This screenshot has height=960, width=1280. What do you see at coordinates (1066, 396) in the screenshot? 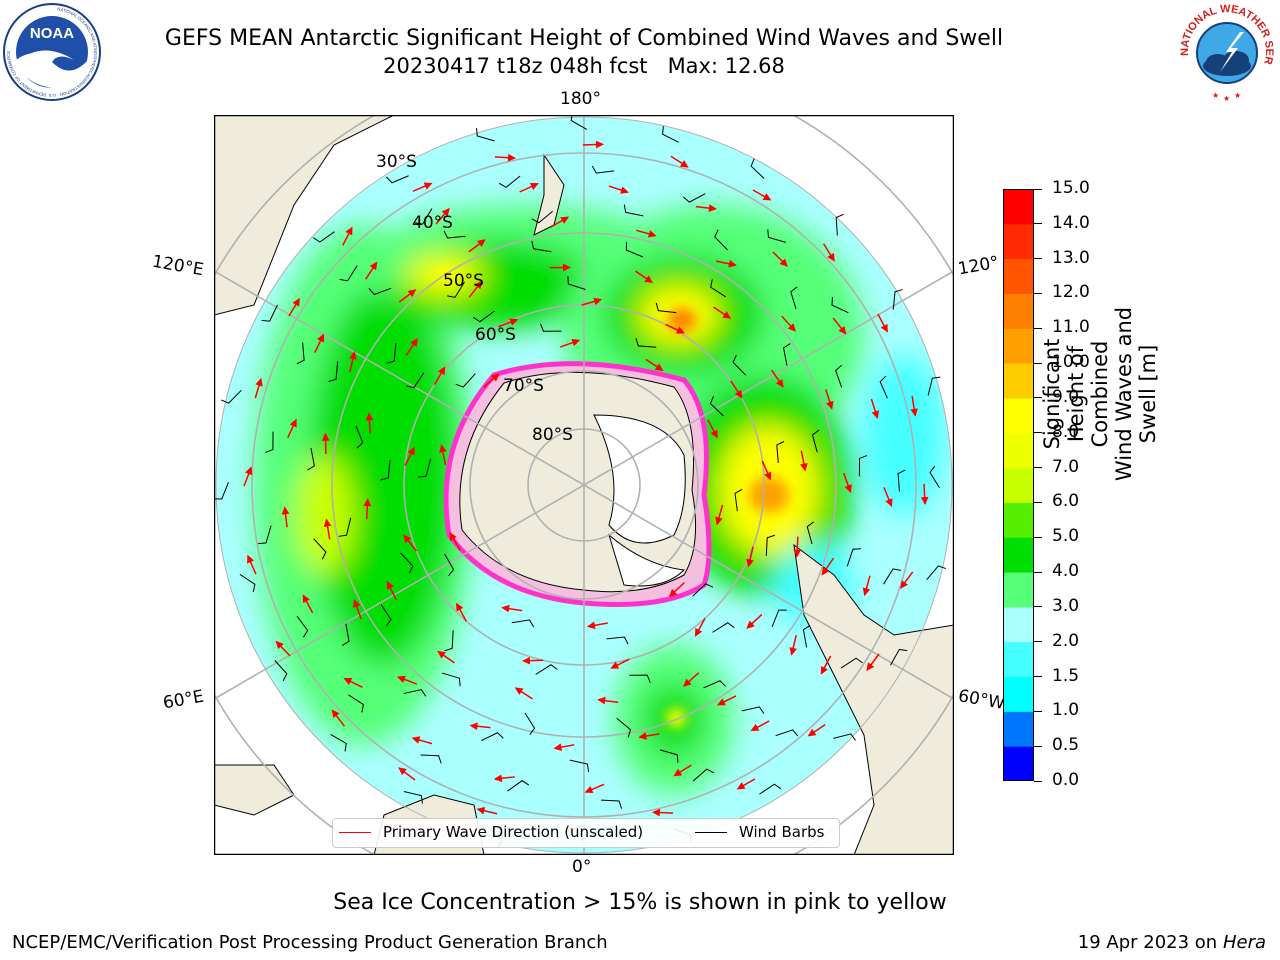
I see `colorbar-tick-label: 9.0` at bounding box center [1066, 396].